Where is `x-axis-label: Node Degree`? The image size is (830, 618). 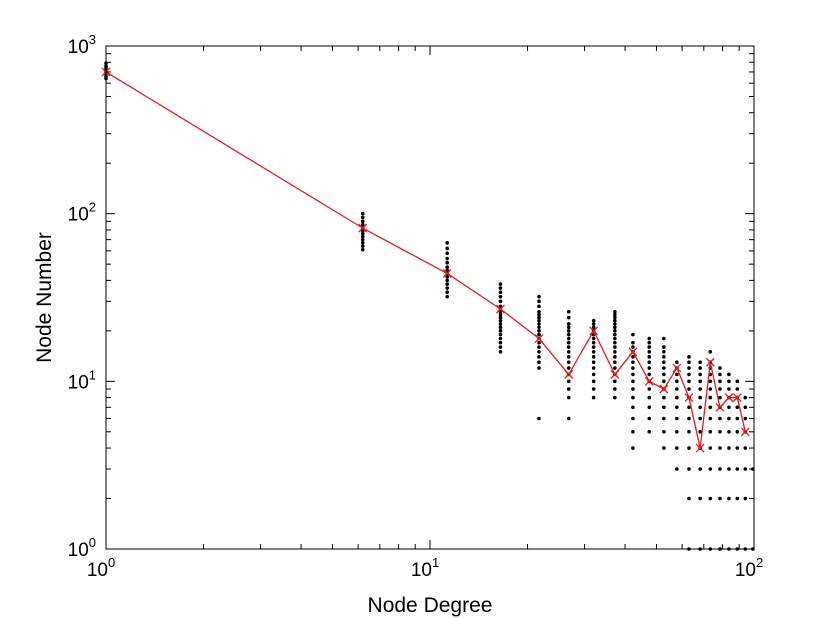 x-axis-label: Node Degree is located at coordinates (430, 605).